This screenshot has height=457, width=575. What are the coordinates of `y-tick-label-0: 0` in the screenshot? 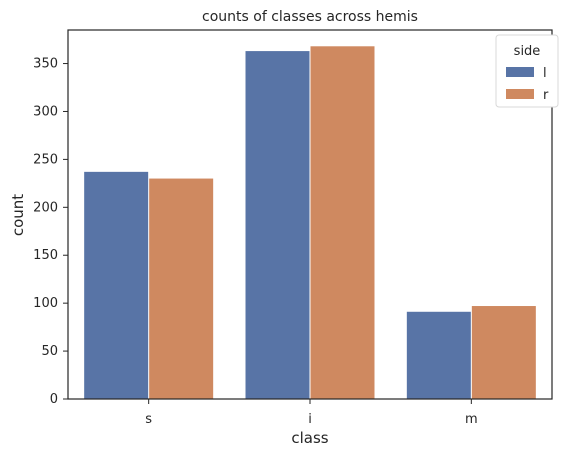 It's located at (54, 399).